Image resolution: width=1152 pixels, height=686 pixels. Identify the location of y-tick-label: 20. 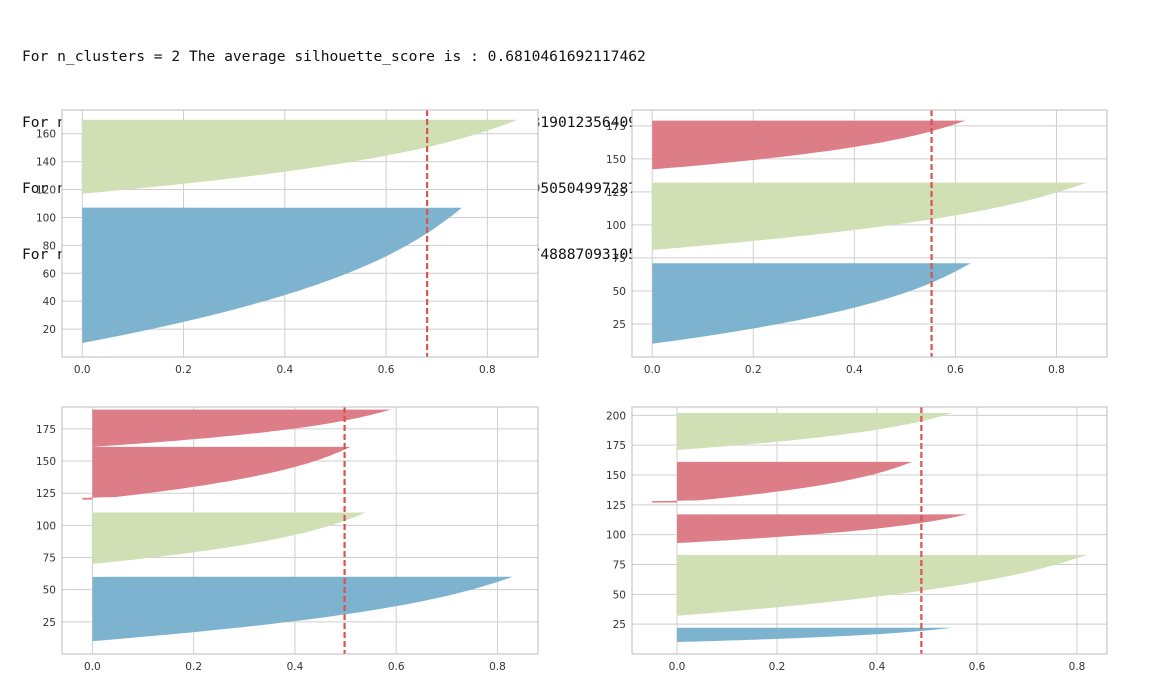
(49, 330).